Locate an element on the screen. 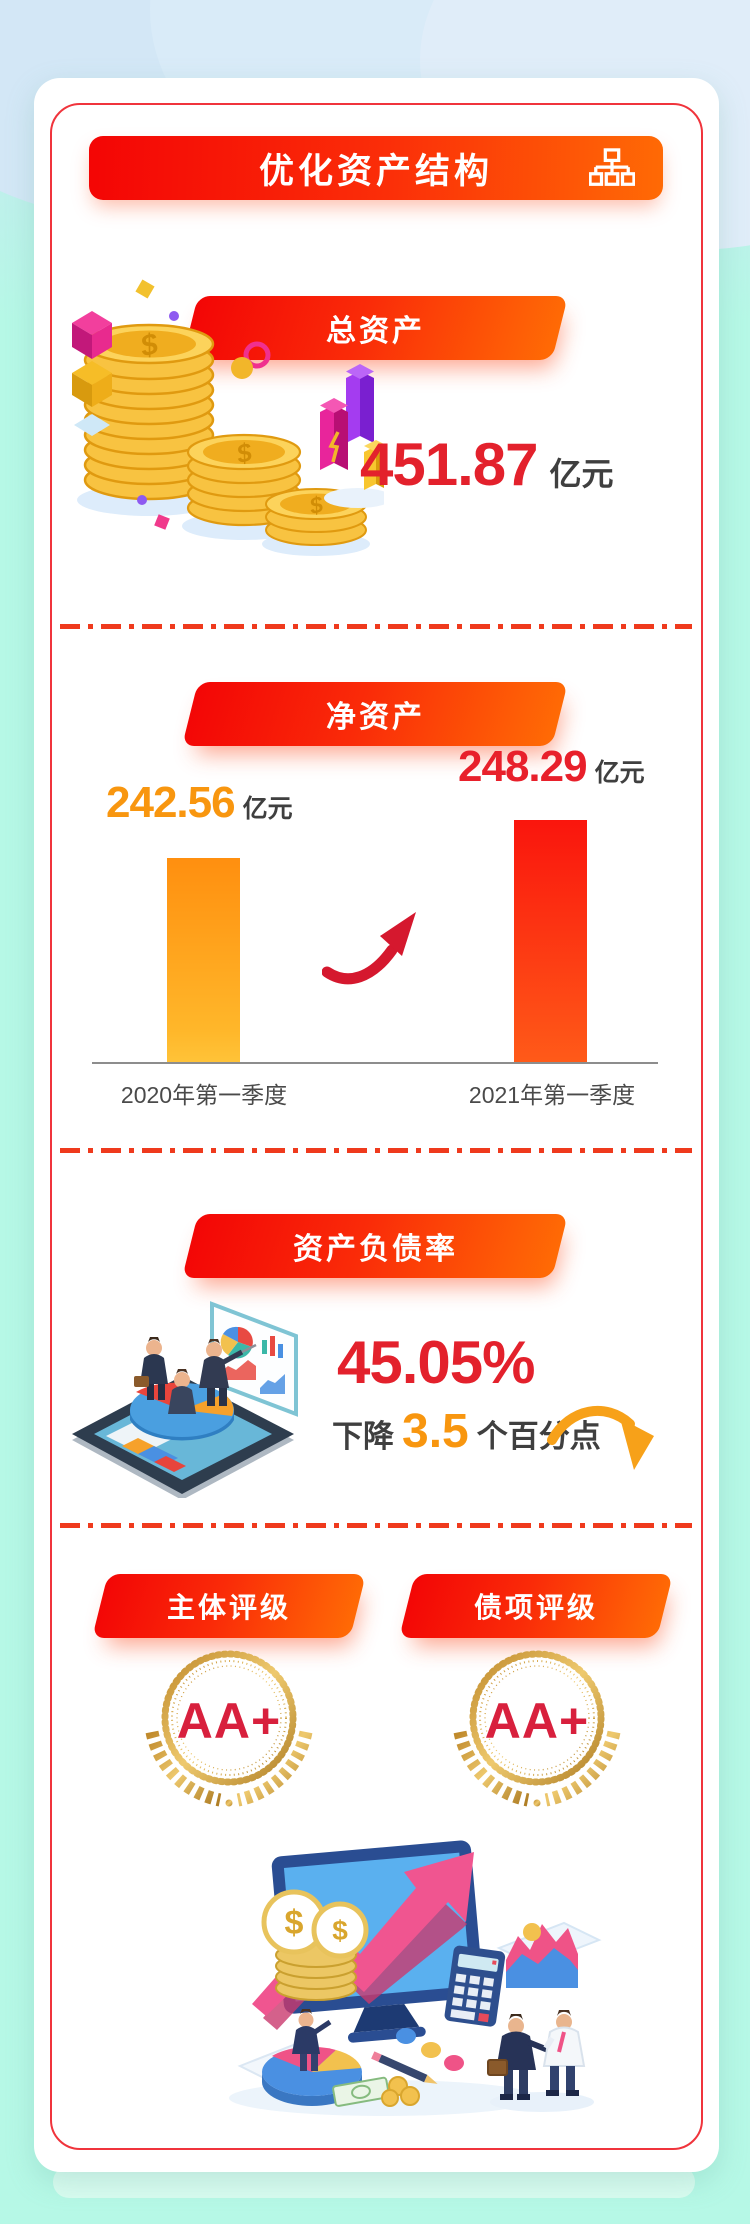 This screenshot has width=750, height=2224. tick-label-2021: 2021年第一季度 is located at coordinates (552, 1095).